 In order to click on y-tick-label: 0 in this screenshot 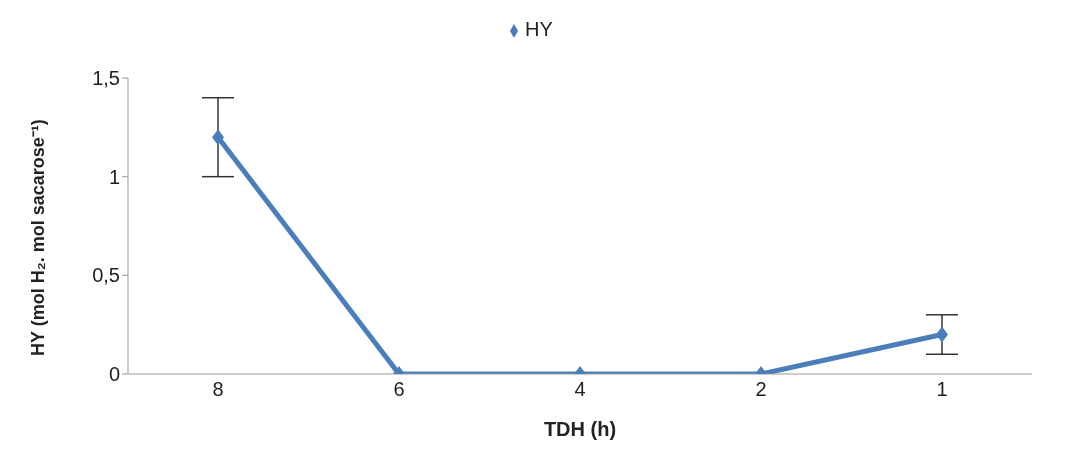, I will do `click(114, 374)`.